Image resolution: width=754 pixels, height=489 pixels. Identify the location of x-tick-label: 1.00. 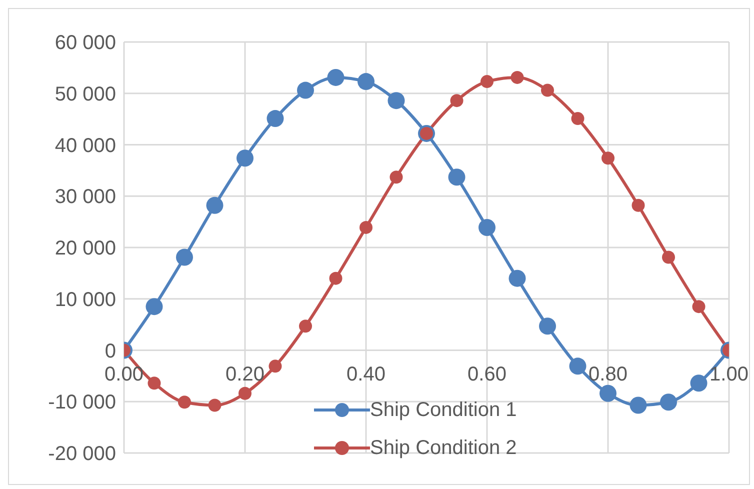
(729, 374).